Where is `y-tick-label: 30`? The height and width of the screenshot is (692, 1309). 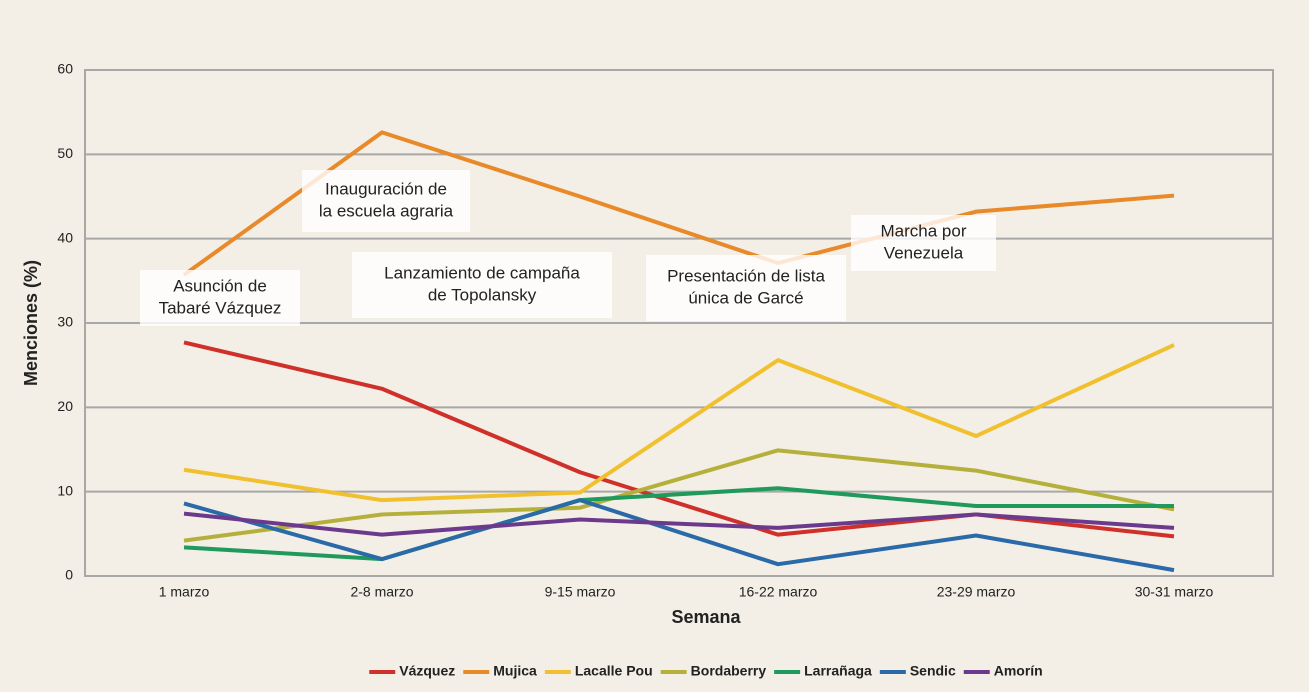
y-tick-label: 30 is located at coordinates (65, 322).